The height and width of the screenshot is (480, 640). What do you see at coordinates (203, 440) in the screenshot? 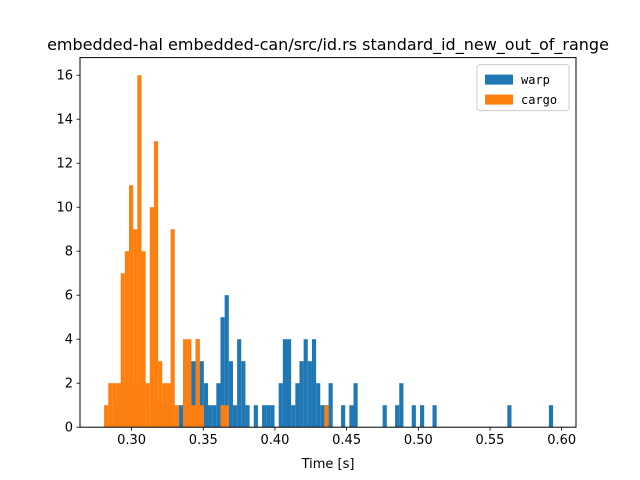
I see `x-tick-label: 0.35` at bounding box center [203, 440].